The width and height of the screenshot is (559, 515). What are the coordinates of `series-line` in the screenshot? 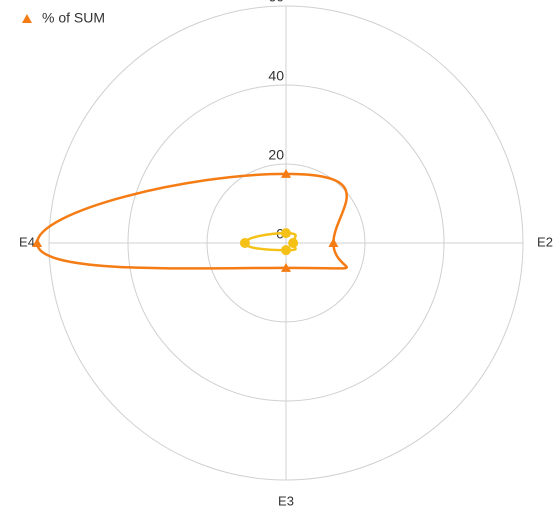 It's located at (191, 221).